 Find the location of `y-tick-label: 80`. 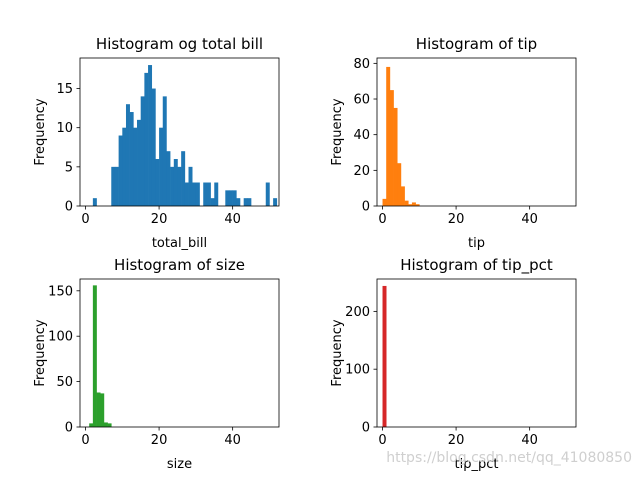

y-tick-label: 80 is located at coordinates (361, 64).